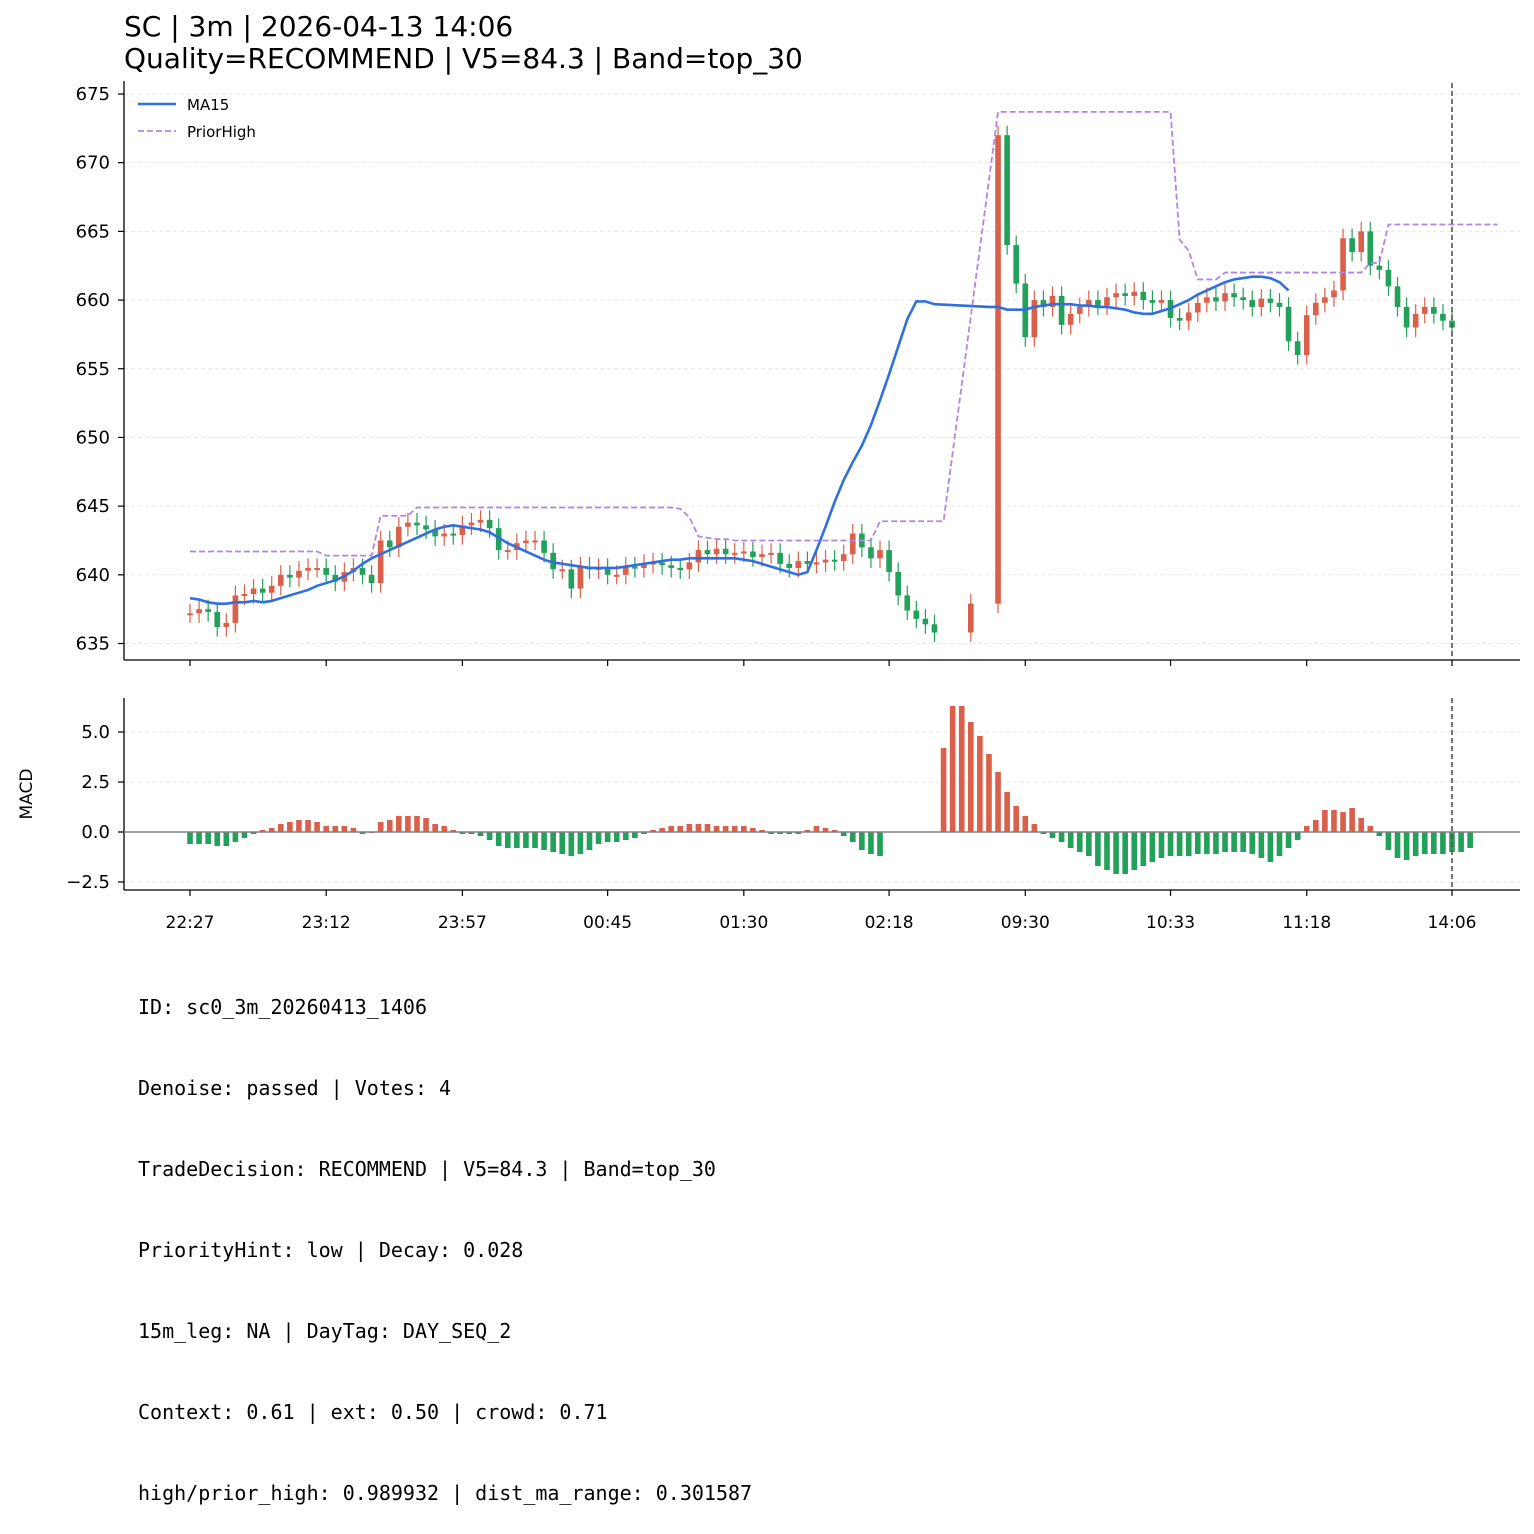  Describe the element at coordinates (95, 732) in the screenshot. I see `macd-ytick-label: 5.0` at that location.